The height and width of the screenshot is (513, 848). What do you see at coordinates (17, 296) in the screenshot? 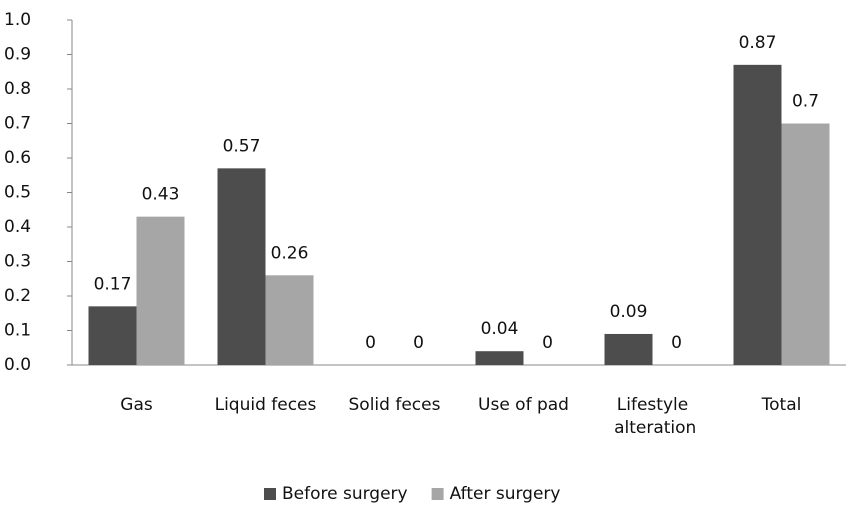
I see `y-tick-label: 0.2` at bounding box center [17, 296].